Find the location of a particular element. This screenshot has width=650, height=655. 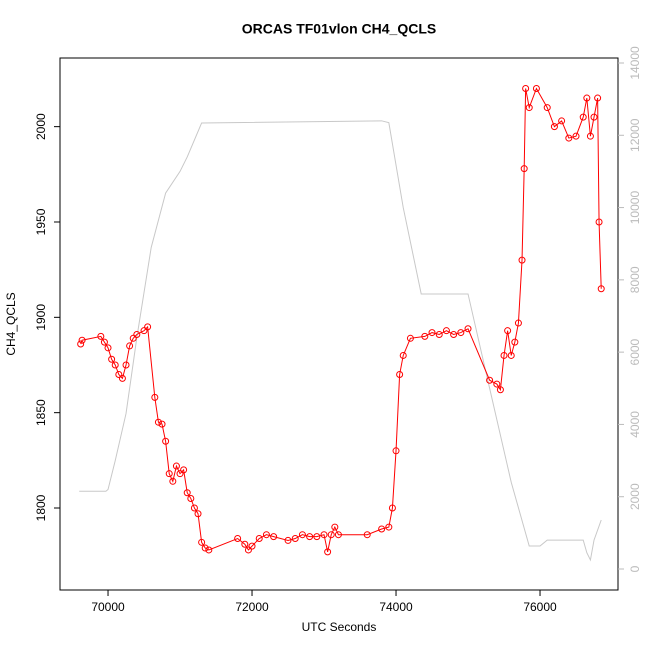

y2-tick-label: 8000 is located at coordinates (635, 279).